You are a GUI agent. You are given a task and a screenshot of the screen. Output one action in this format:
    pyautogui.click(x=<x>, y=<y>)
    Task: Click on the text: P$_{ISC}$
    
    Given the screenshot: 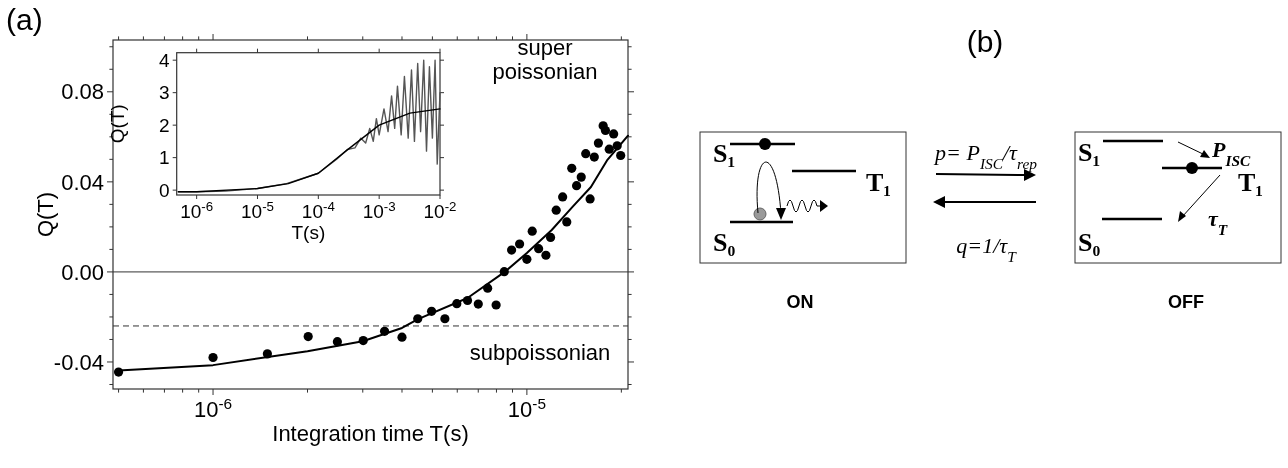 What is the action you would take?
    pyautogui.click(x=1231, y=153)
    